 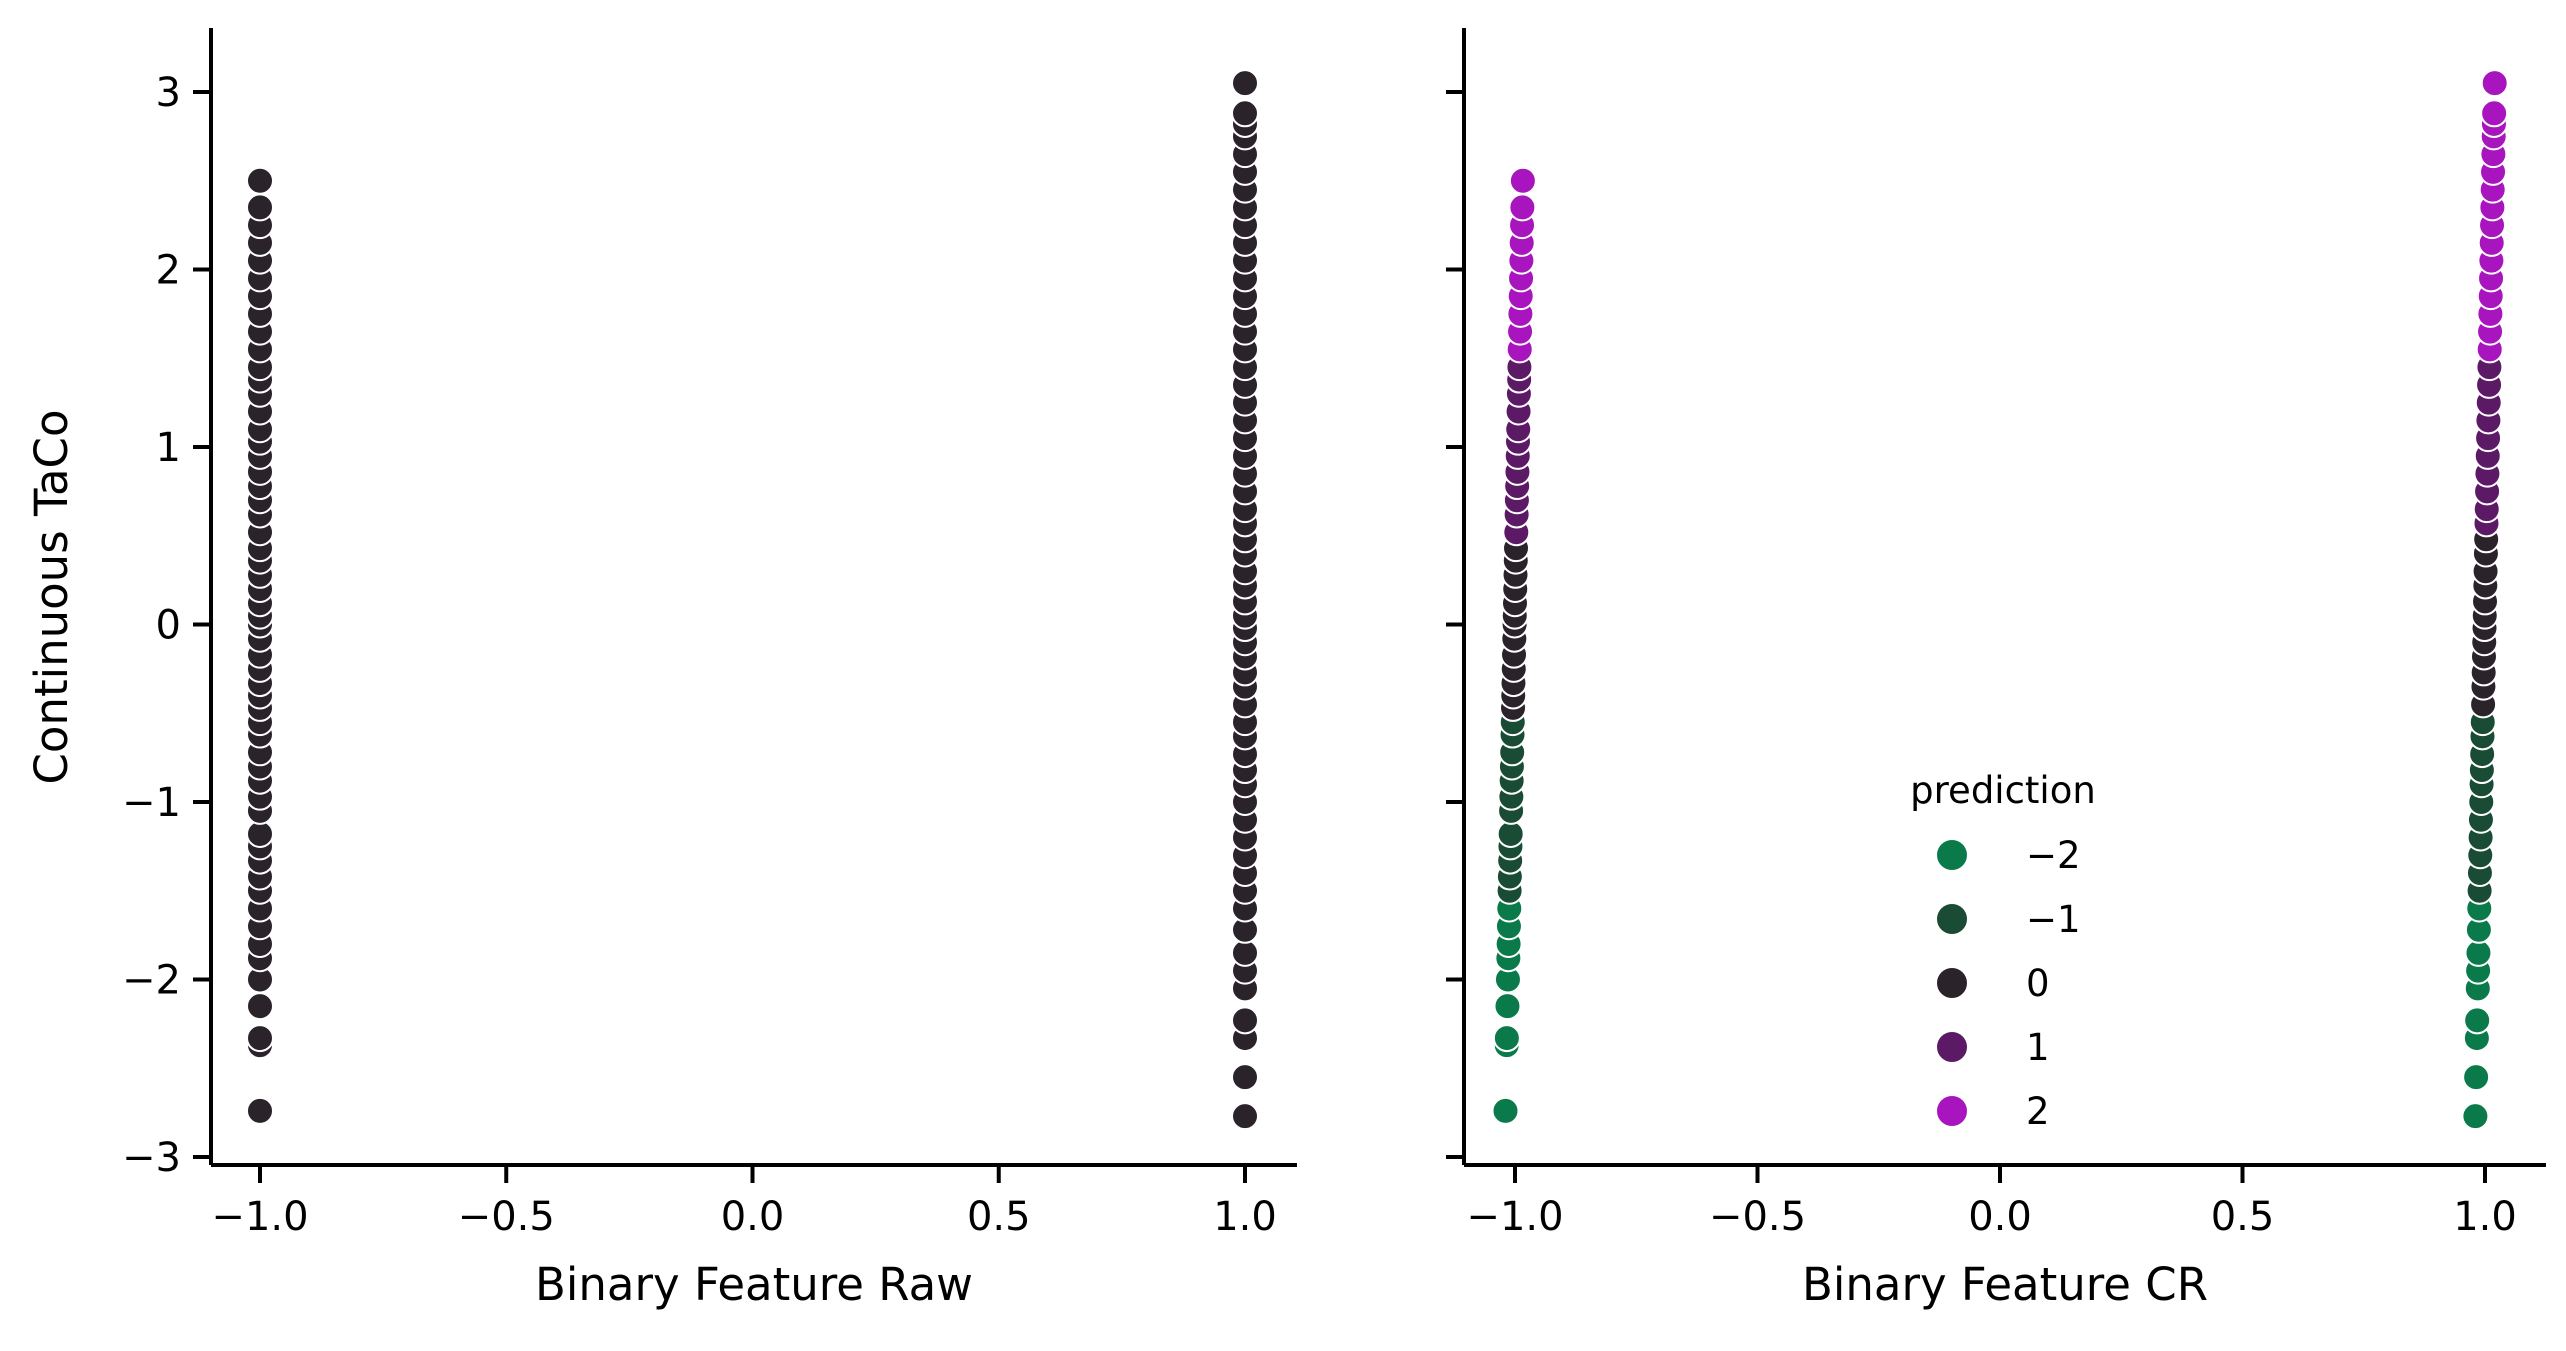 What do you see at coordinates (151, 803) in the screenshot?
I see `left-y-tick-label: −1` at bounding box center [151, 803].